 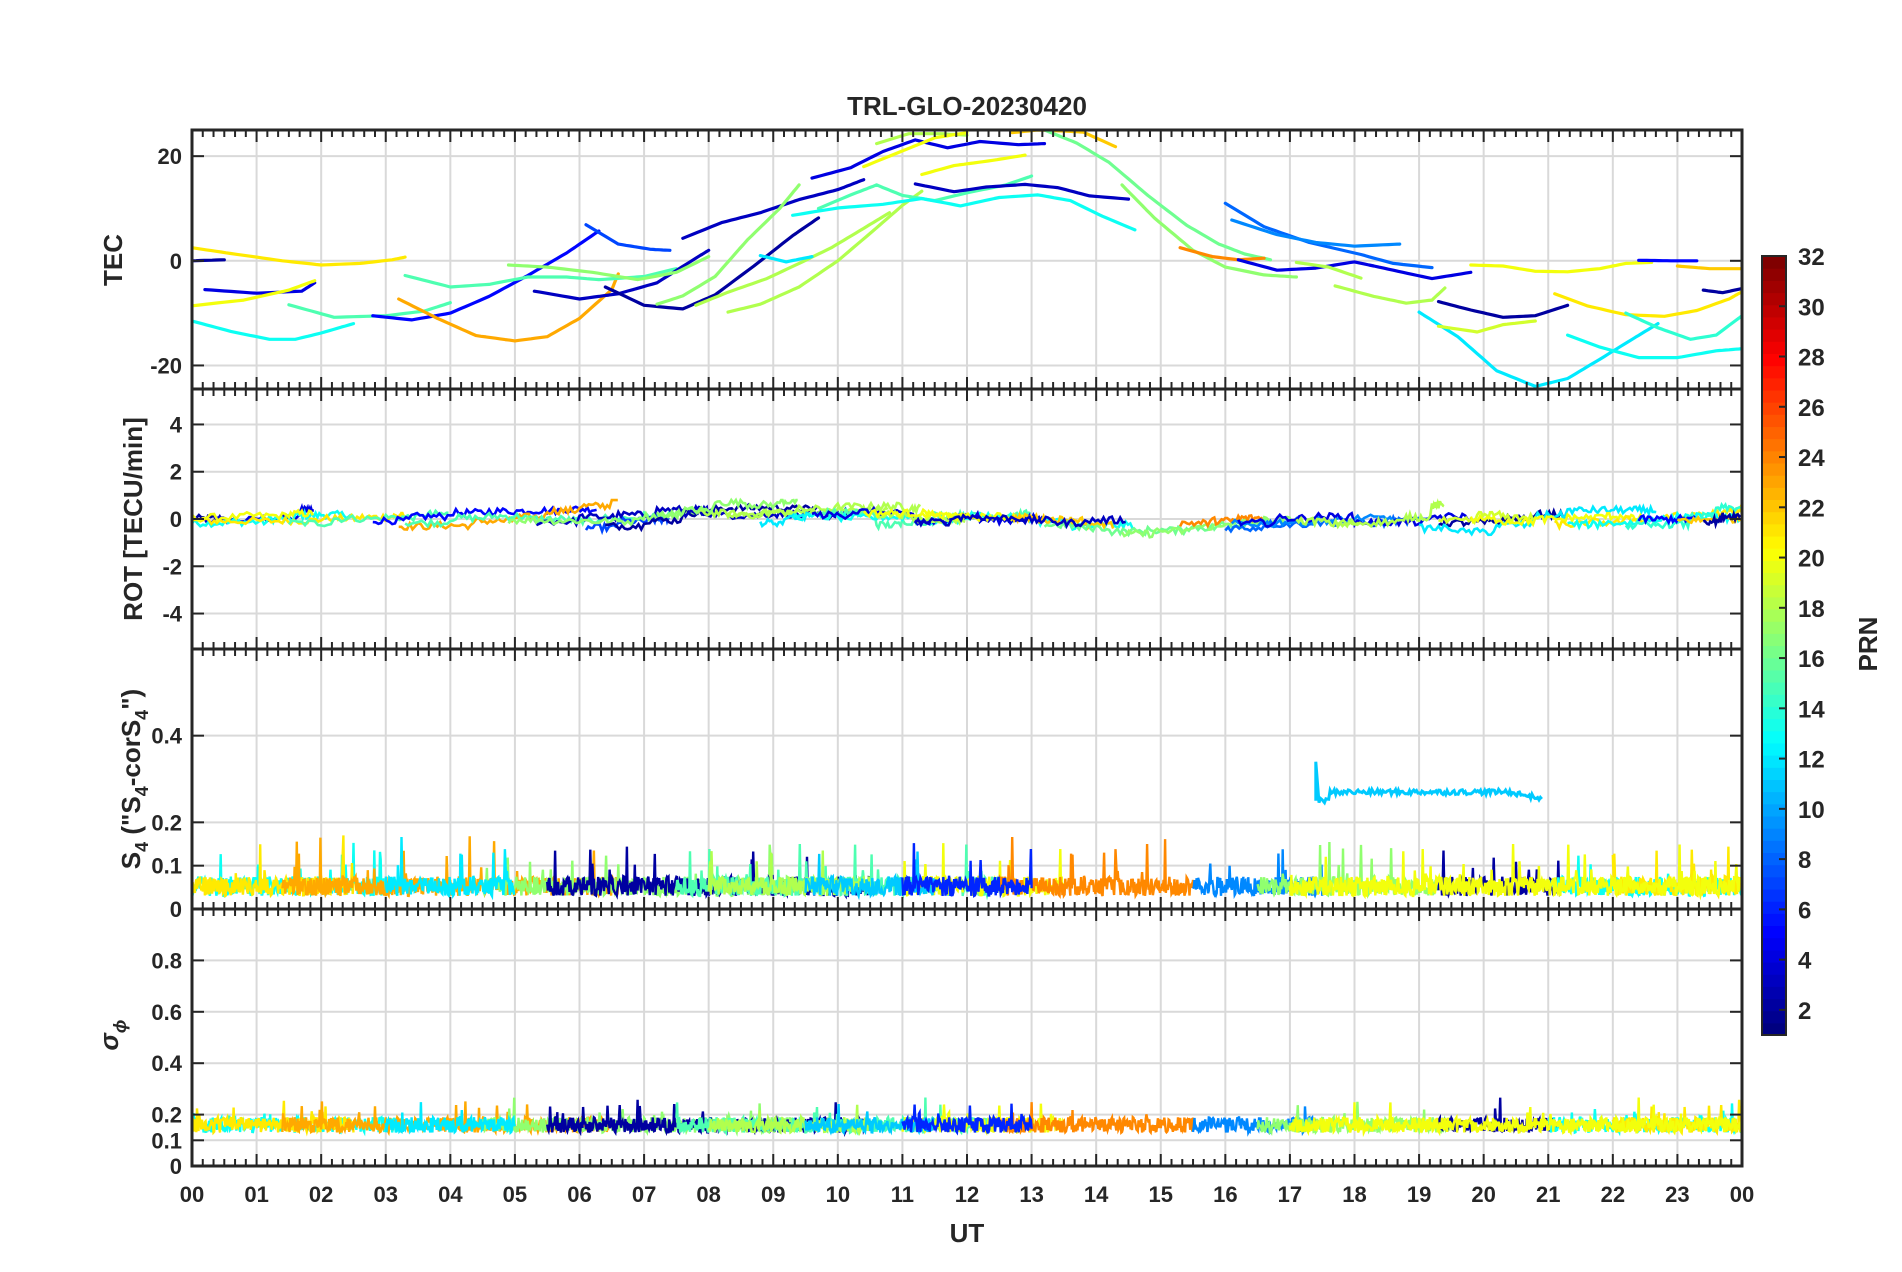 I want to click on sigma-ytick-label: 0.4, so click(x=166, y=1063).